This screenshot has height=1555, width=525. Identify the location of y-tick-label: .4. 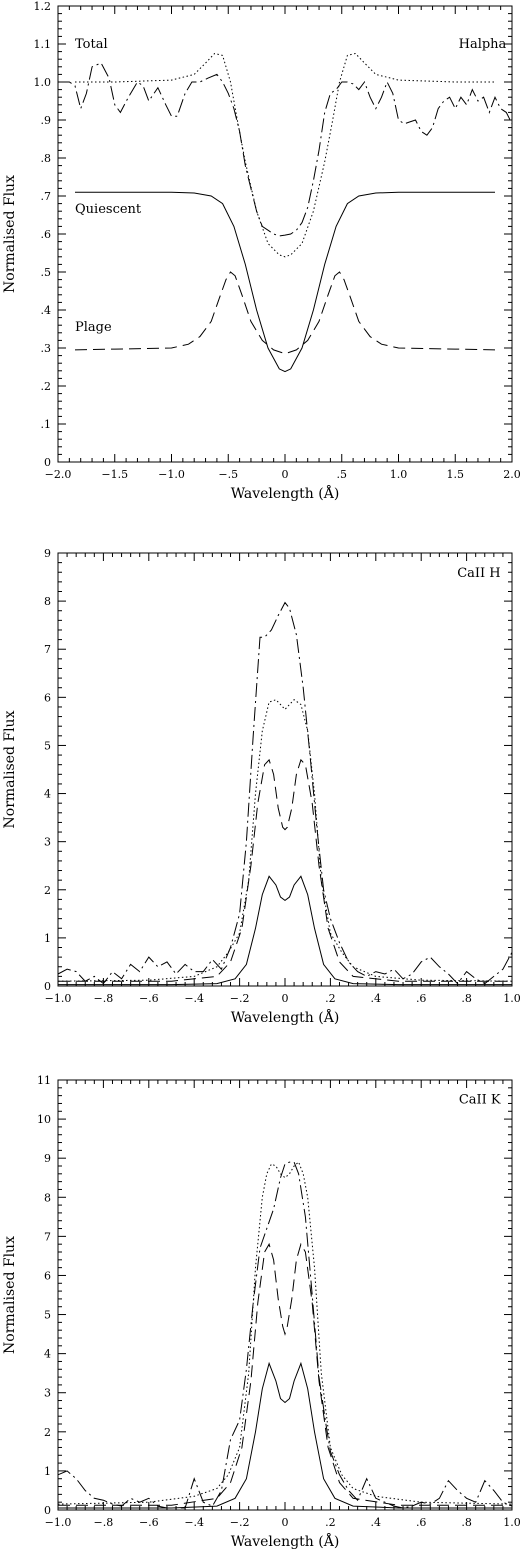
(46, 310).